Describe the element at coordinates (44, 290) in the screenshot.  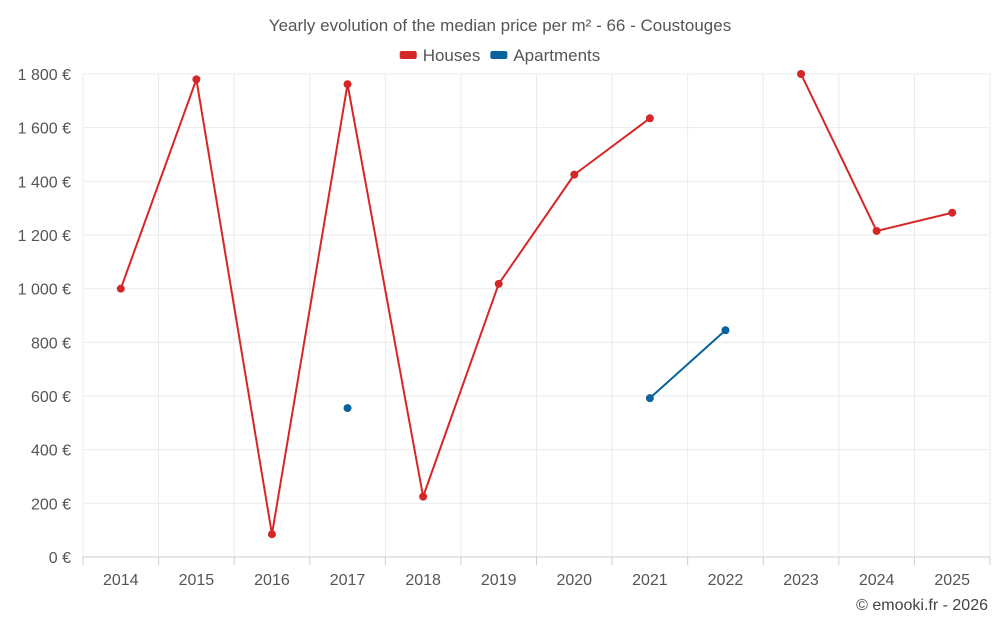
I see `y-tick-label: 1 000 €` at that location.